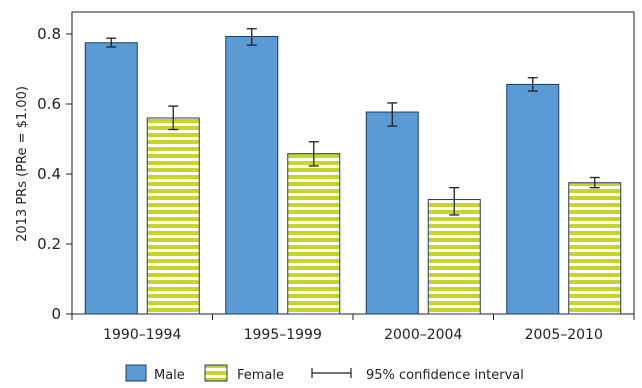 Image resolution: width=642 pixels, height=388 pixels. What do you see at coordinates (49, 104) in the screenshot?
I see `y-tick-label: 0.6` at bounding box center [49, 104].